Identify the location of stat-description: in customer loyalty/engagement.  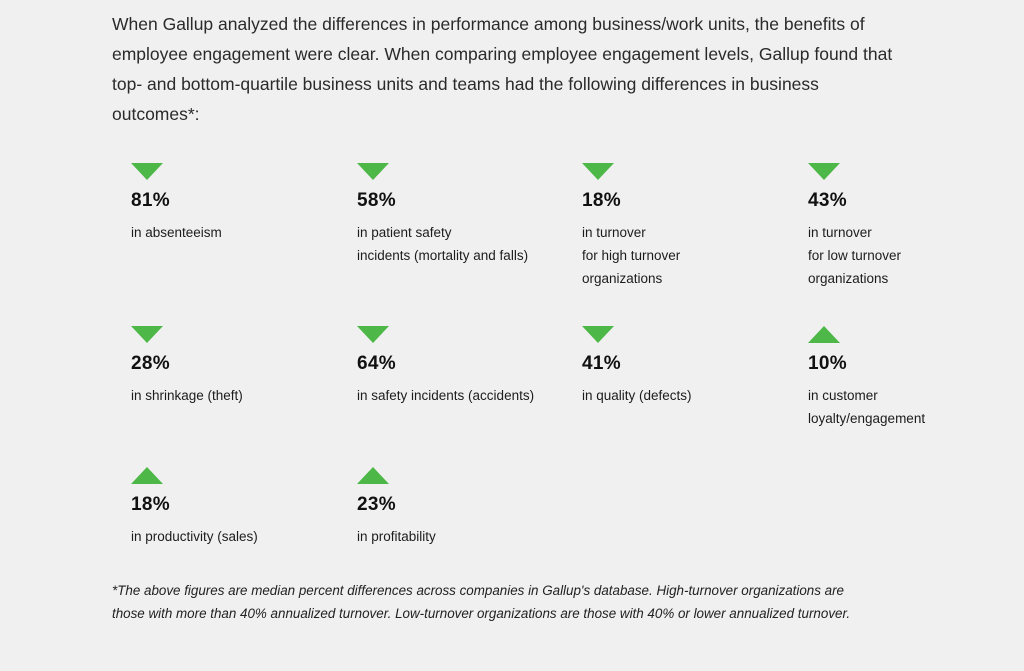
(915, 407).